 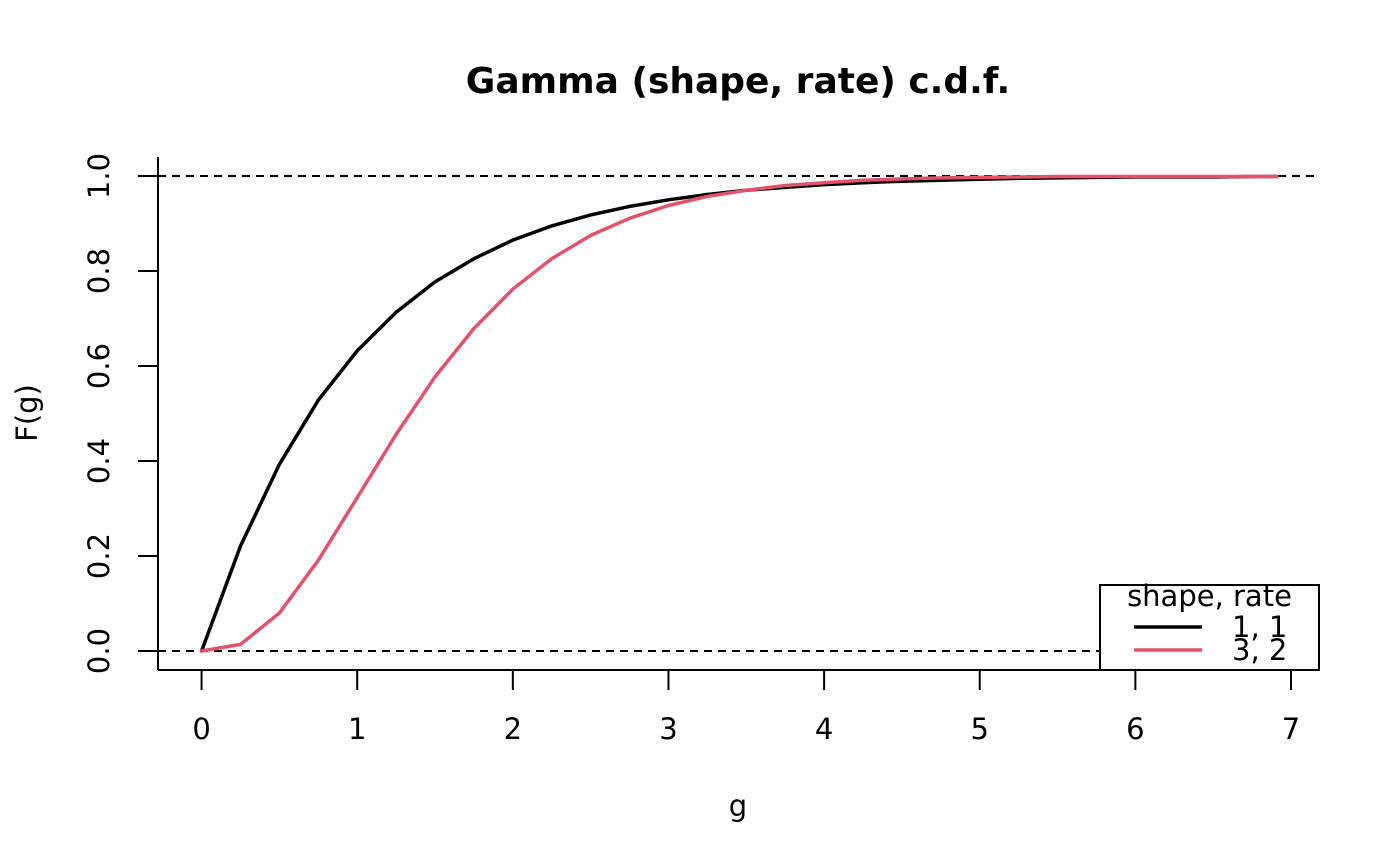 What do you see at coordinates (99, 556) in the screenshot?
I see `y-tick-label: 0.2` at bounding box center [99, 556].